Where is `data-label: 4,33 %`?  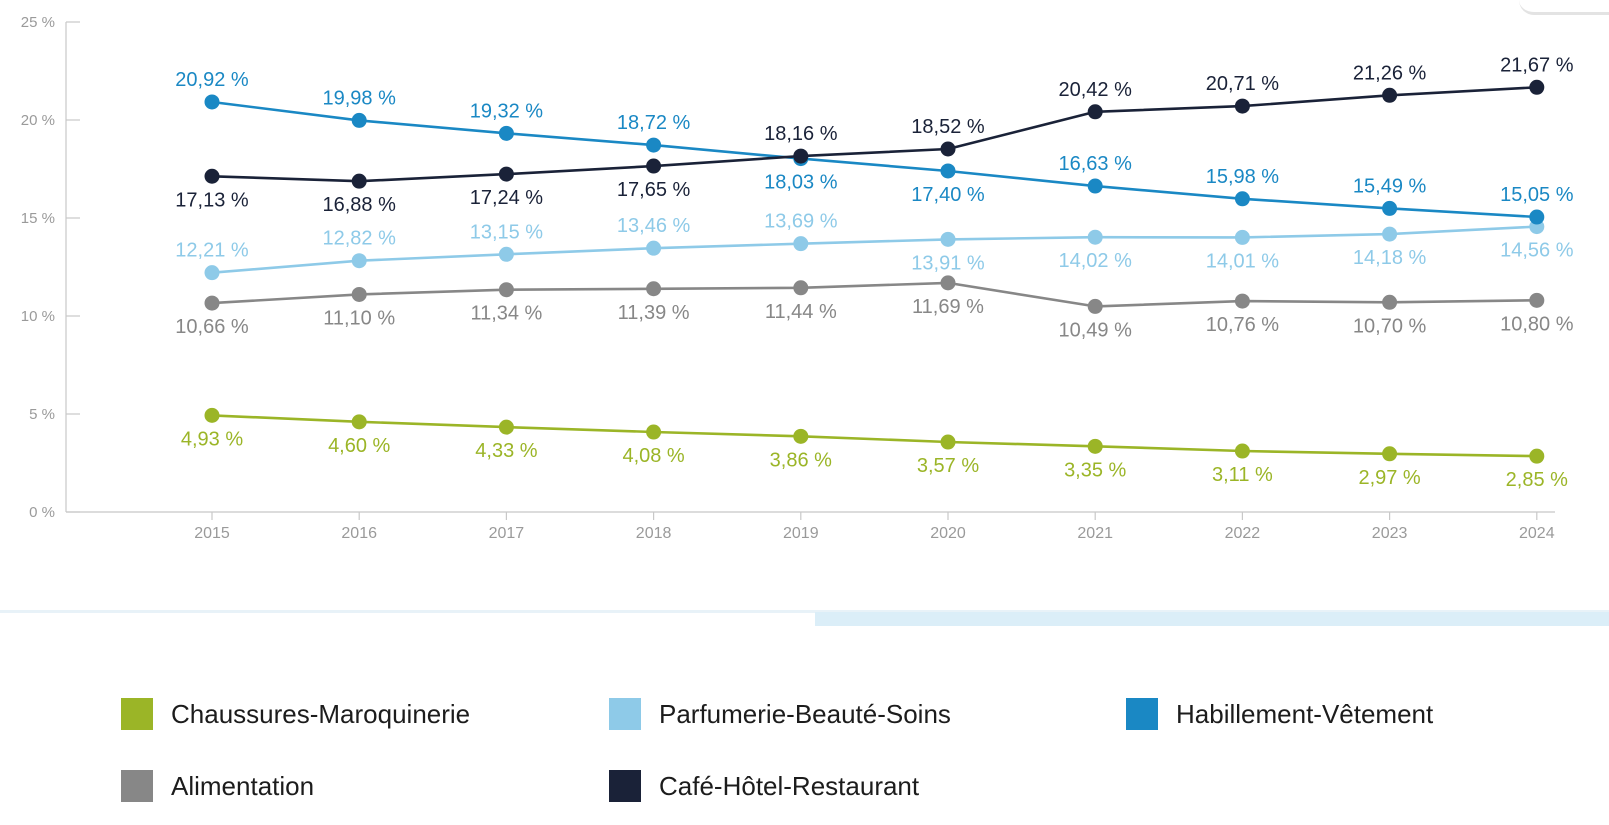
data-label: 4,33 % is located at coordinates (506, 451).